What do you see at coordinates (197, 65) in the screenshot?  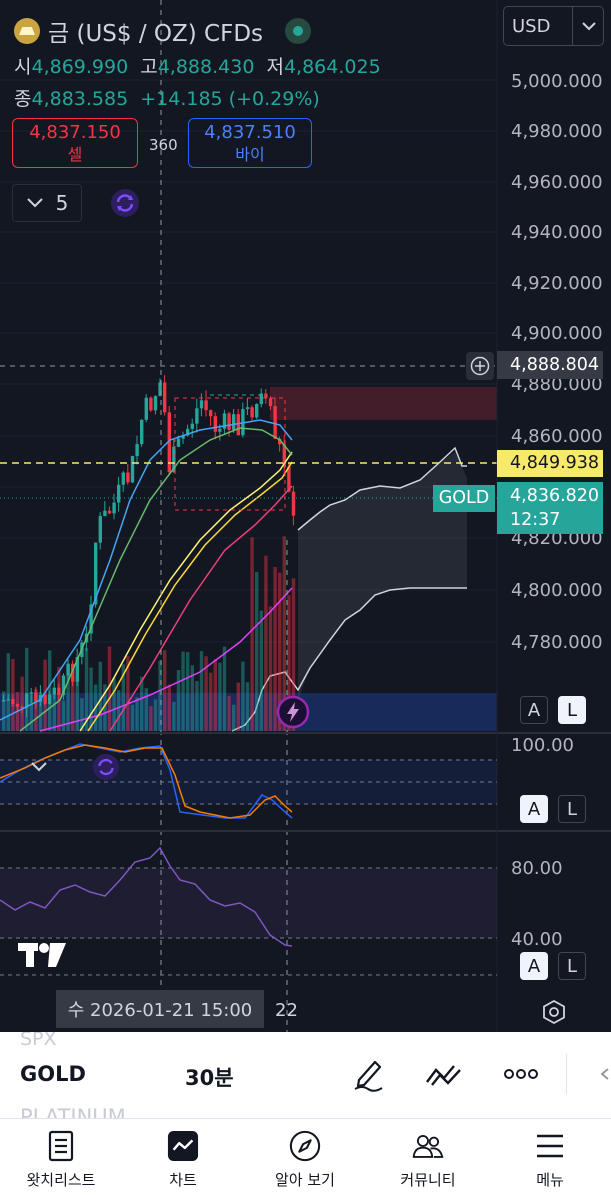 I see `ohlc-row-1: 시4,869.990 고4,888.430 저4,864.025` at bounding box center [197, 65].